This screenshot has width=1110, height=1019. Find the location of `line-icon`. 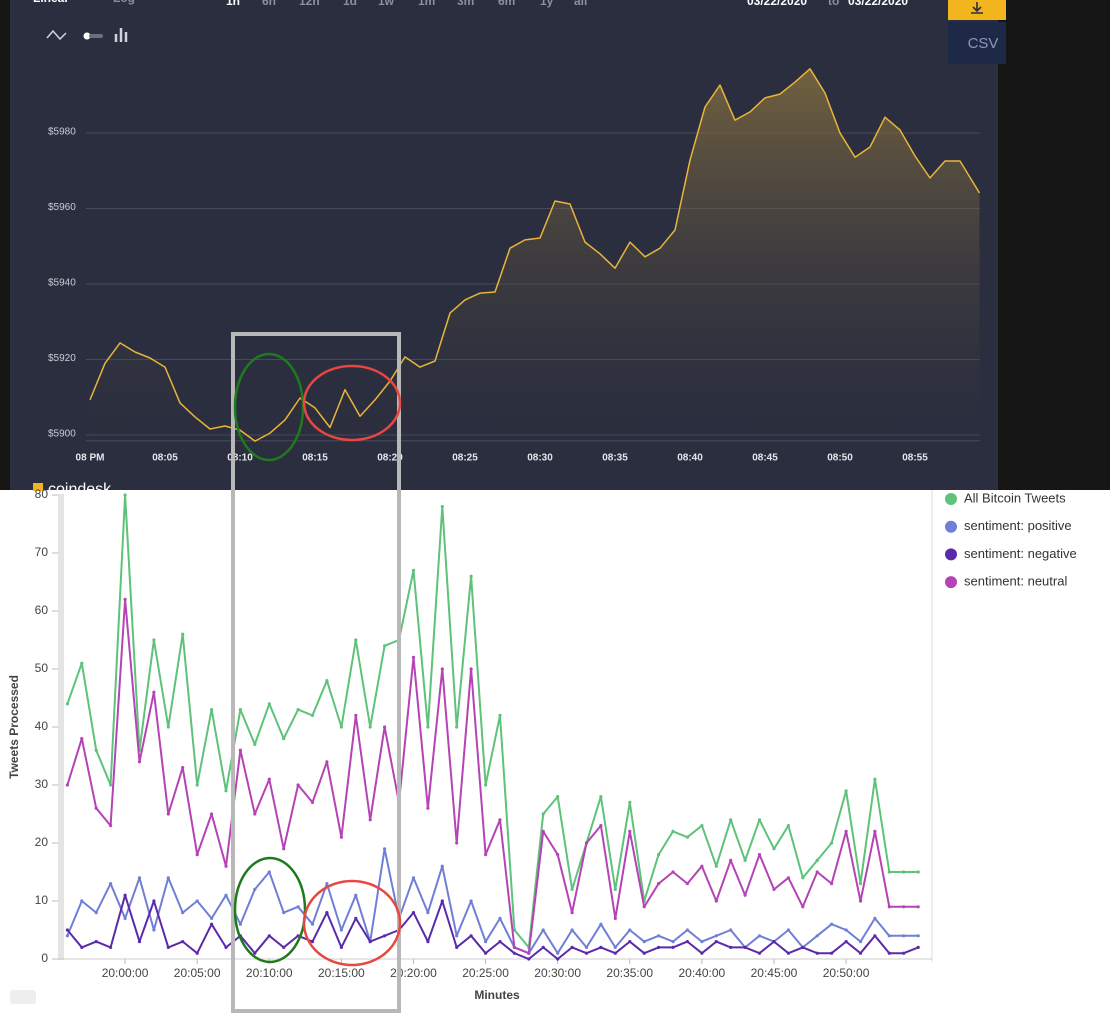

line-icon is located at coordinates (56, 35).